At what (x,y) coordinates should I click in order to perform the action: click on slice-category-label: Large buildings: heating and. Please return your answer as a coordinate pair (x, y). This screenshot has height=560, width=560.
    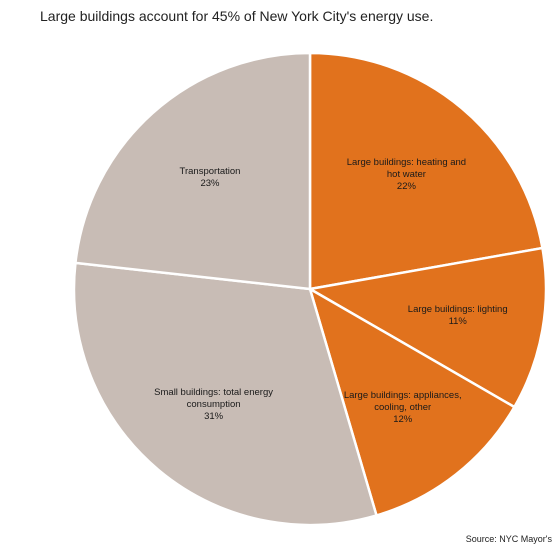
    Looking at the image, I should click on (406, 162).